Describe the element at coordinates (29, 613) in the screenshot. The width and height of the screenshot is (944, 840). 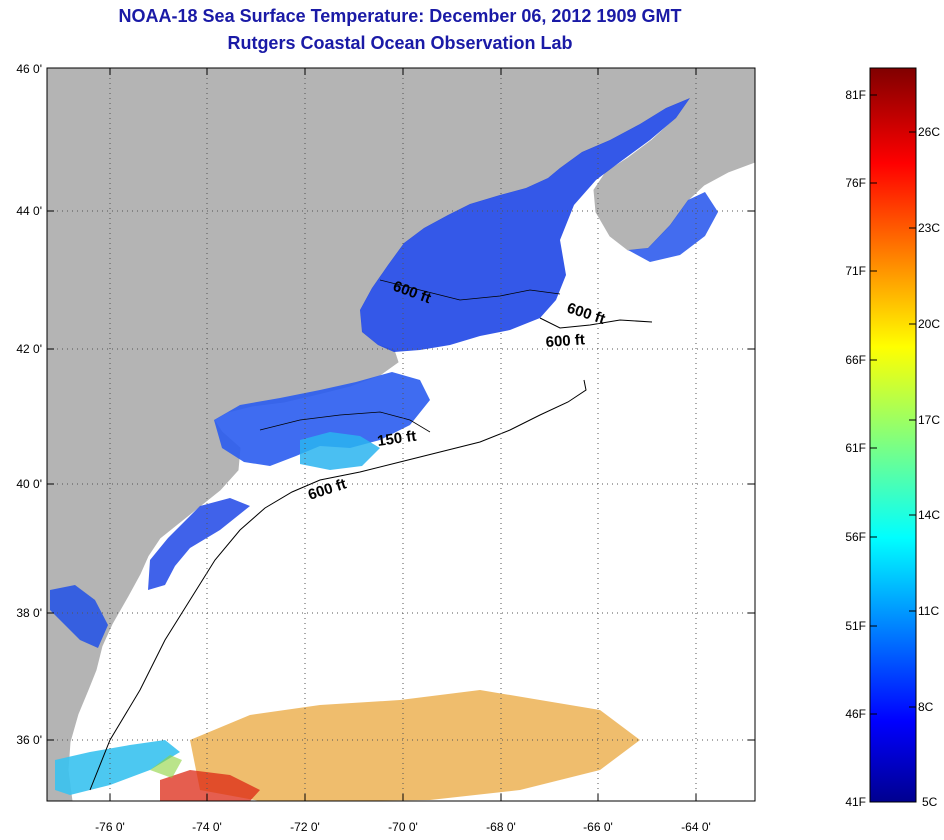
I see `lat-label-38: 38 0'` at that location.